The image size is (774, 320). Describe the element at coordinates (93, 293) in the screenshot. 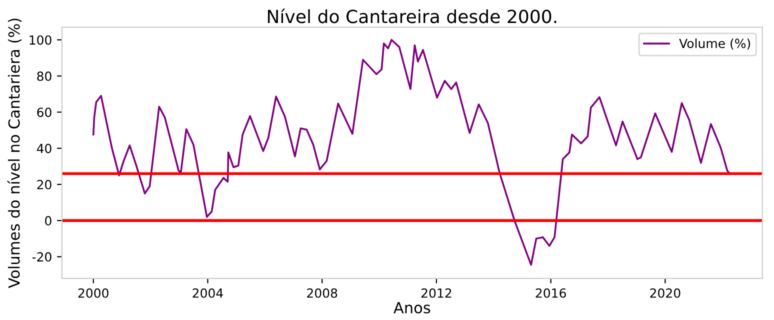

I see `x-tick-label: 2000` at that location.